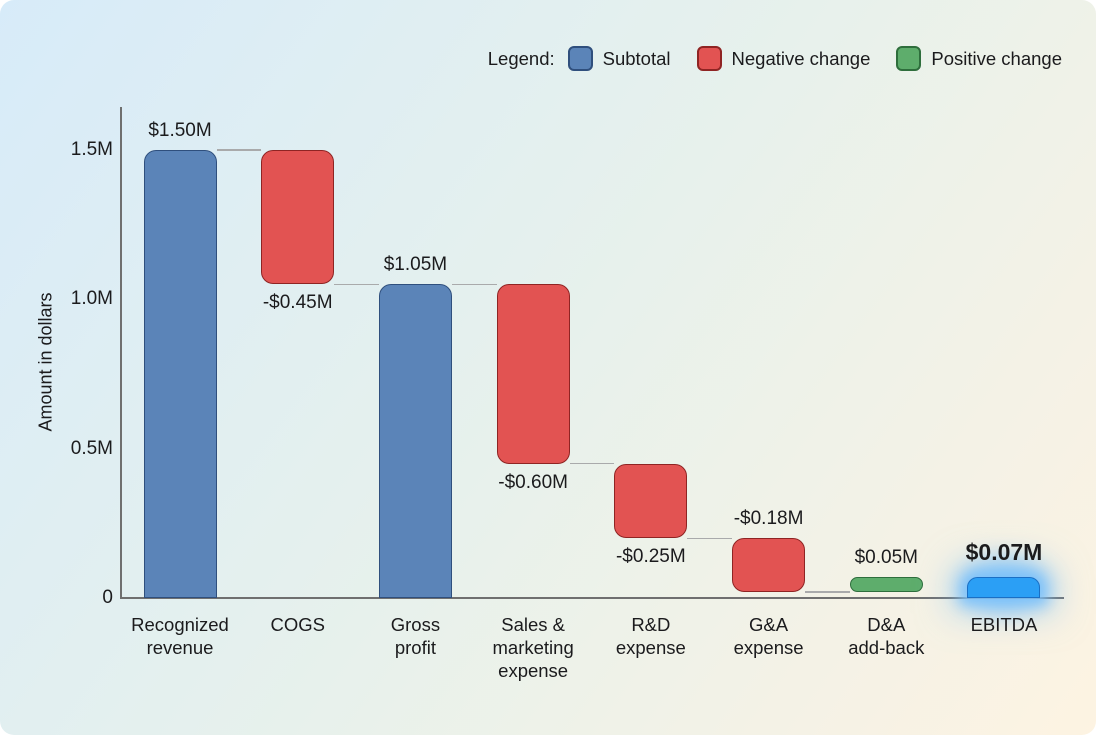  I want to click on x-axis-label: Sales & marketing expense, so click(533, 647).